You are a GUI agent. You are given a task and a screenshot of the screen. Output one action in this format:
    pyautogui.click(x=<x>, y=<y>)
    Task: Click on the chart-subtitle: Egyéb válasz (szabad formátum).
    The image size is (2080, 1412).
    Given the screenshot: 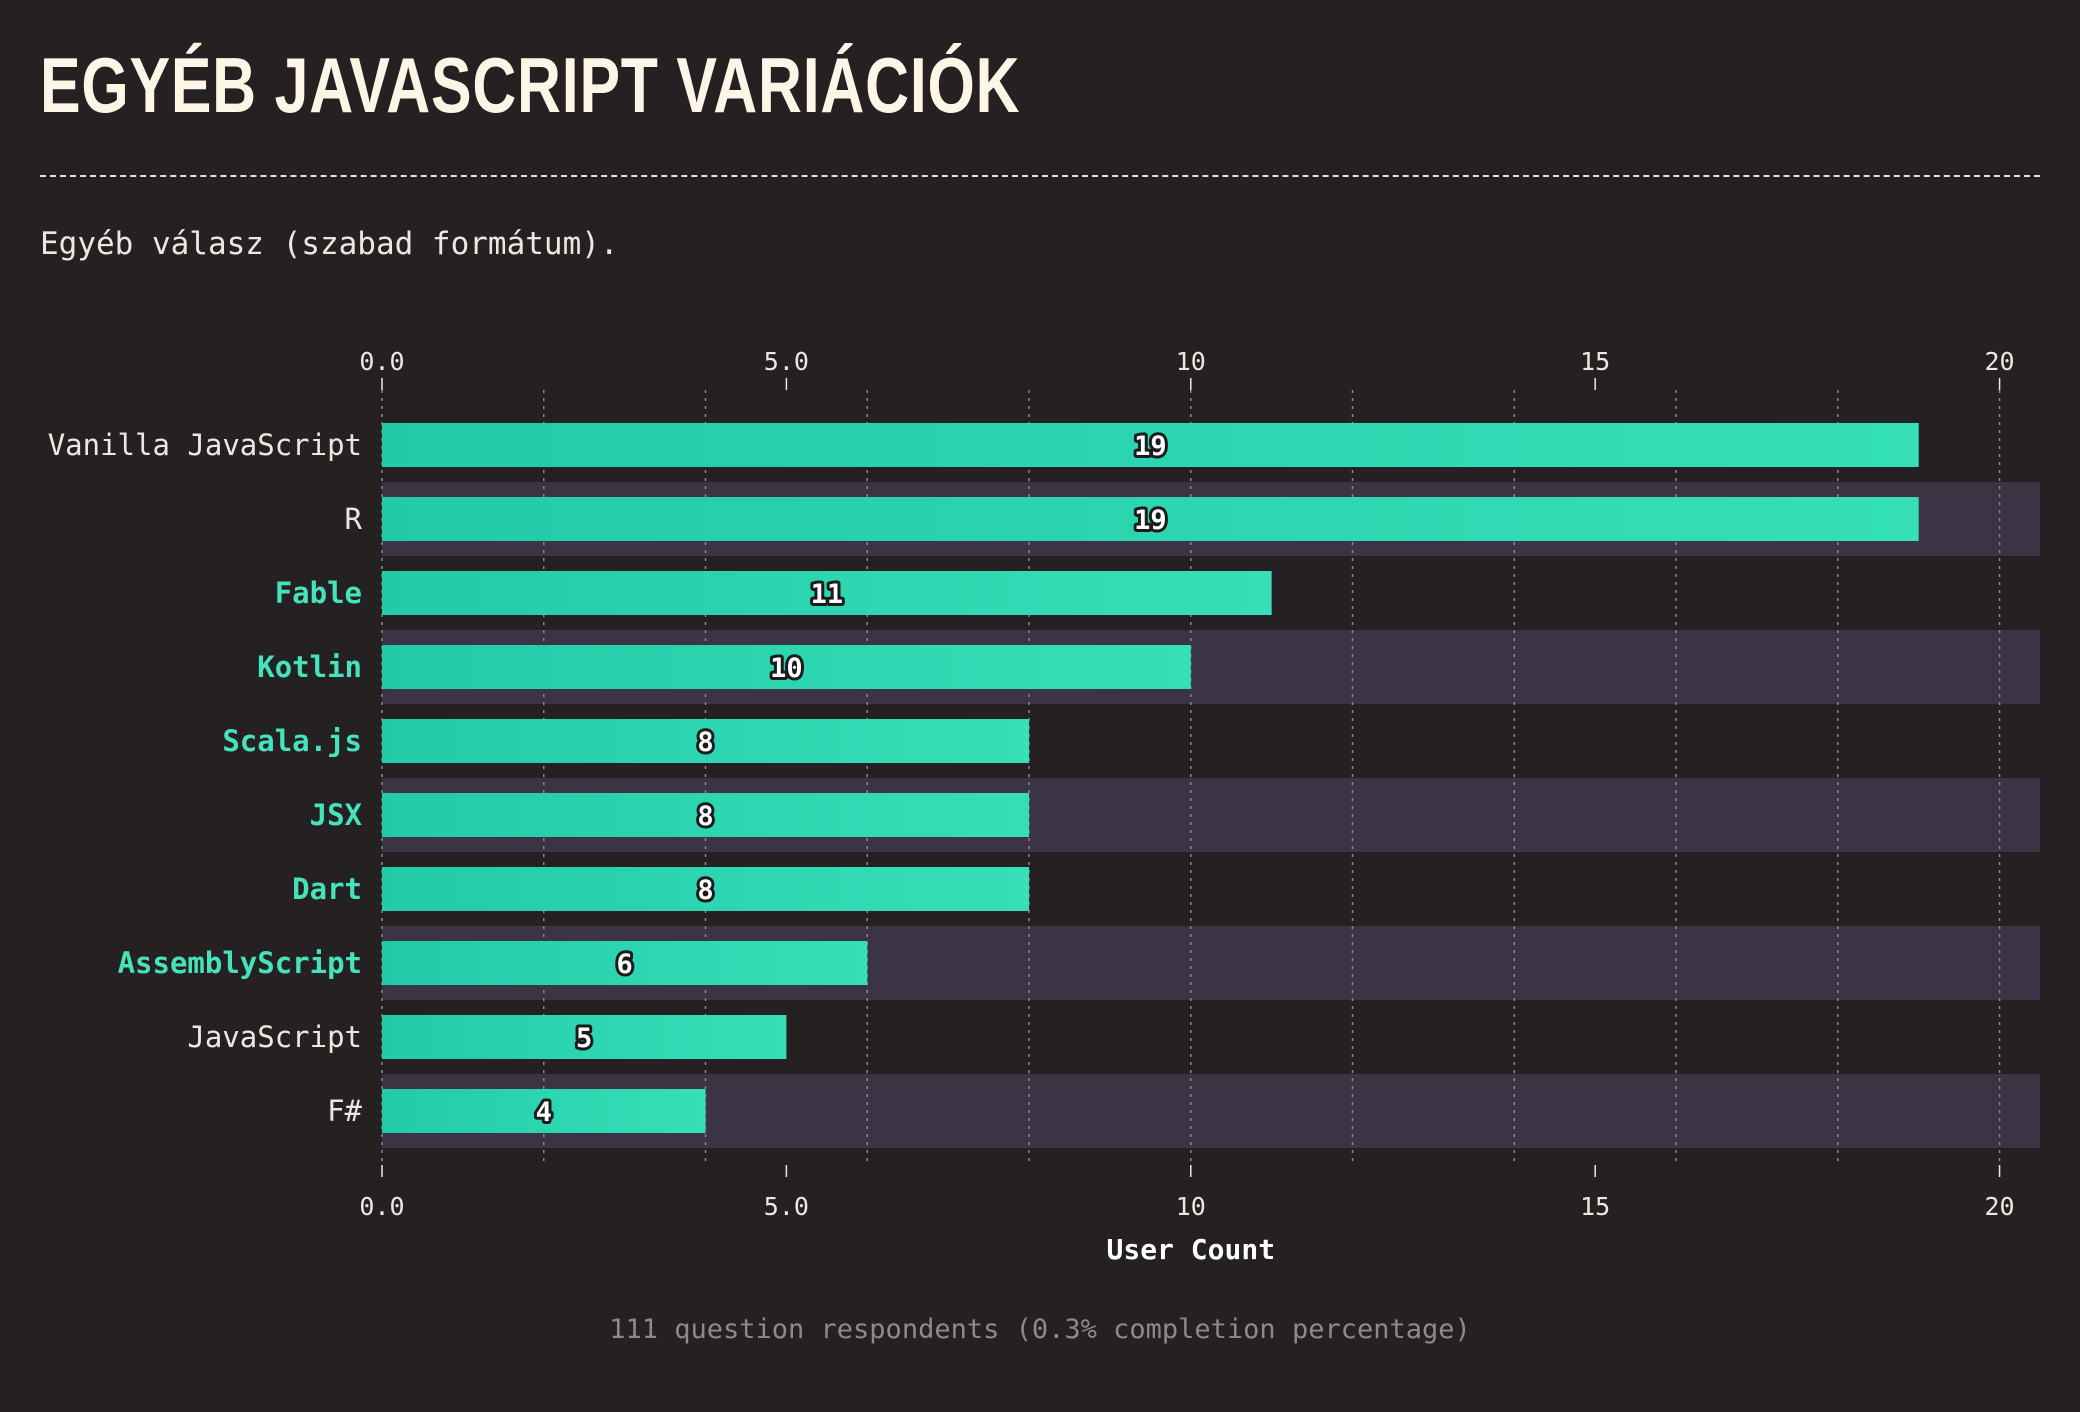 What is the action you would take?
    pyautogui.click(x=329, y=244)
    